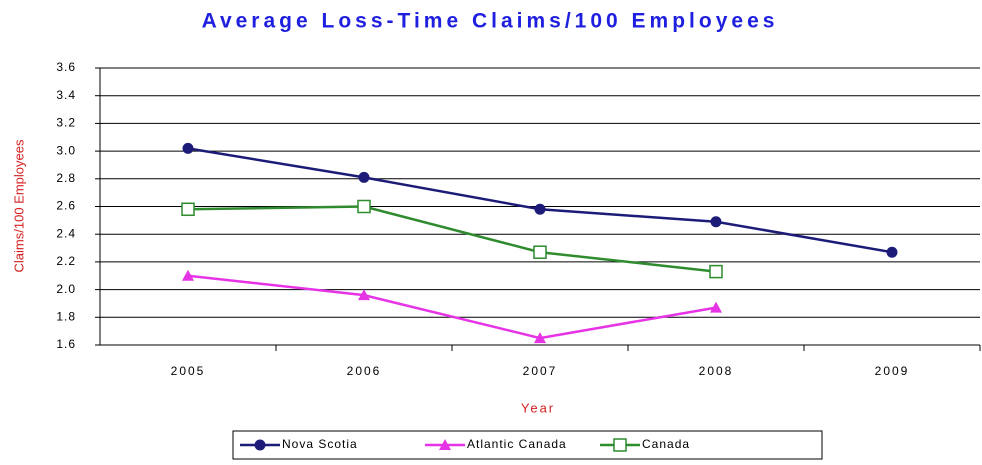 The height and width of the screenshot is (465, 982). I want to click on legend-label: Nova Scotia, so click(320, 444).